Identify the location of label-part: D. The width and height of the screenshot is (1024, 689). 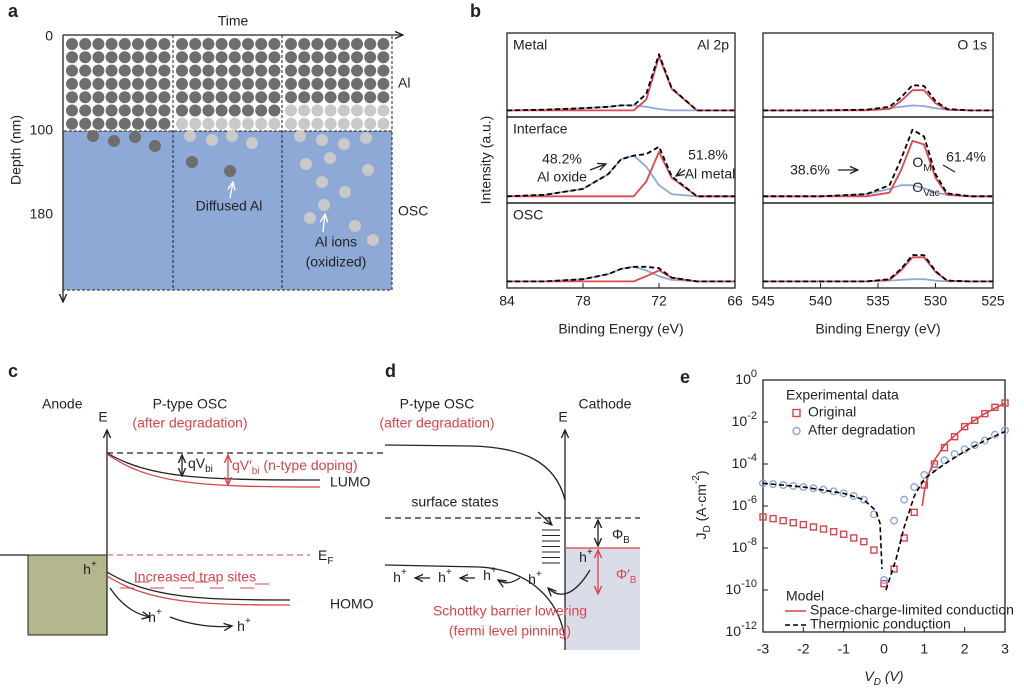
(707, 528).